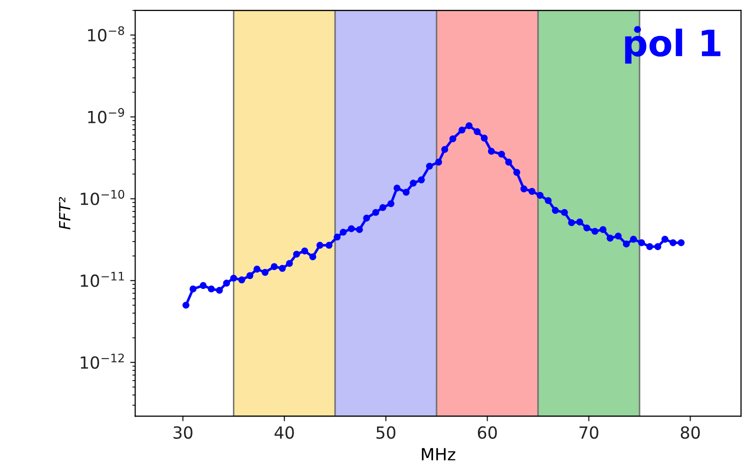 The image size is (747, 473). What do you see at coordinates (284, 432) in the screenshot?
I see `x-tick-label: 40` at bounding box center [284, 432].